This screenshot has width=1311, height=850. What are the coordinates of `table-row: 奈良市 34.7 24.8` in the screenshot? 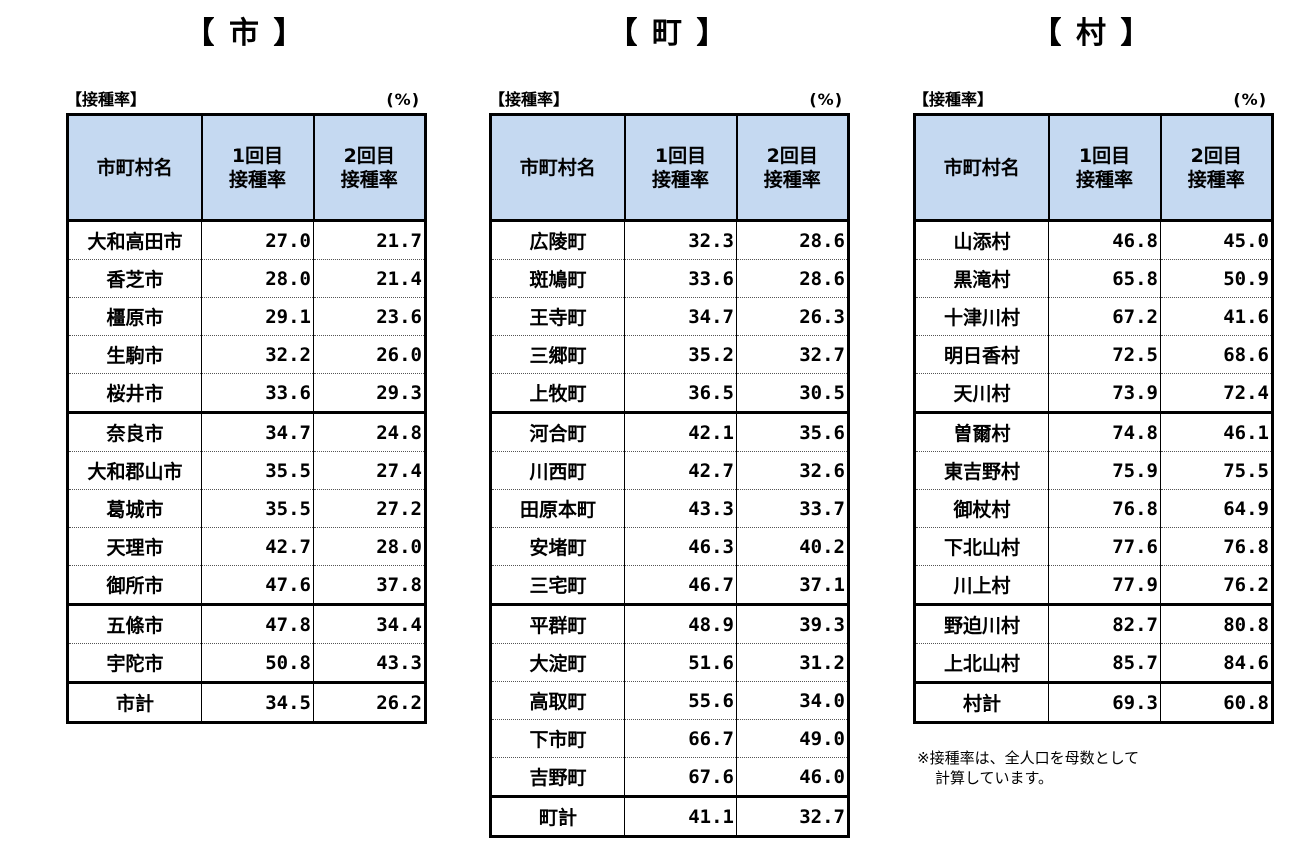 It's located at (246, 431).